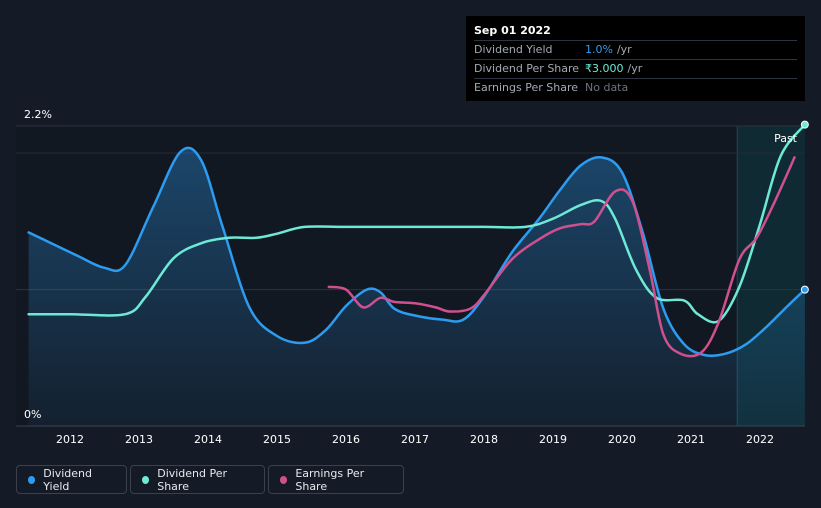  Describe the element at coordinates (635, 49) in the screenshot. I see `tooltip-row-dividend-yield: Dividend Yield 1.0%/yr` at that location.